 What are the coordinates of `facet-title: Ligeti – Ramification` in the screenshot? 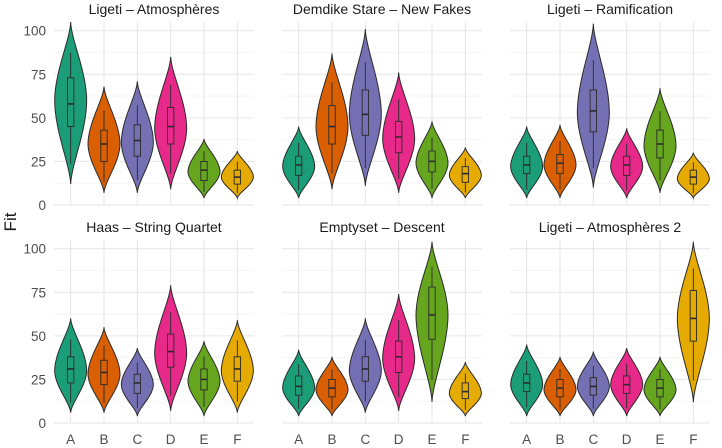 It's located at (610, 9).